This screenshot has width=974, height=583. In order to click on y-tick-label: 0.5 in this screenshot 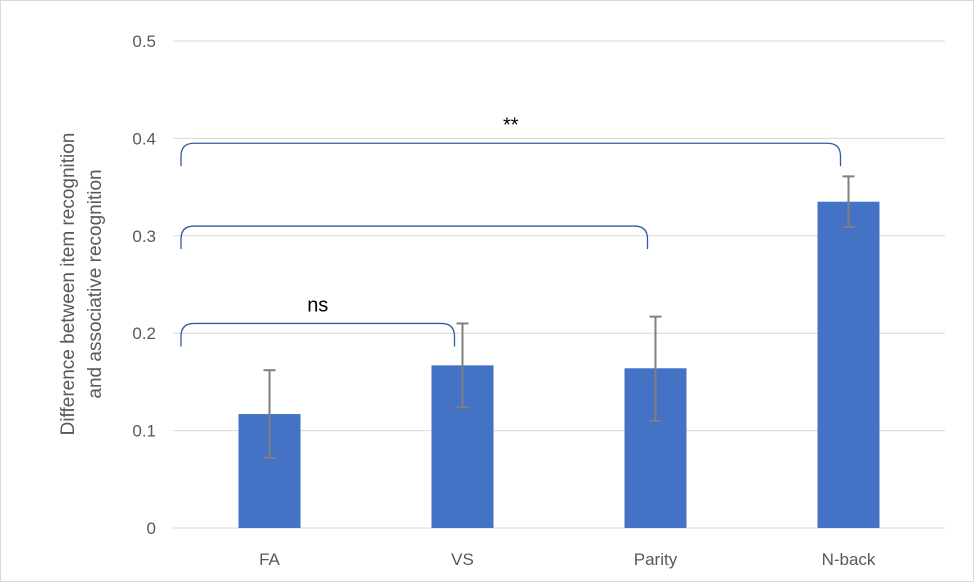, I will do `click(144, 41)`.